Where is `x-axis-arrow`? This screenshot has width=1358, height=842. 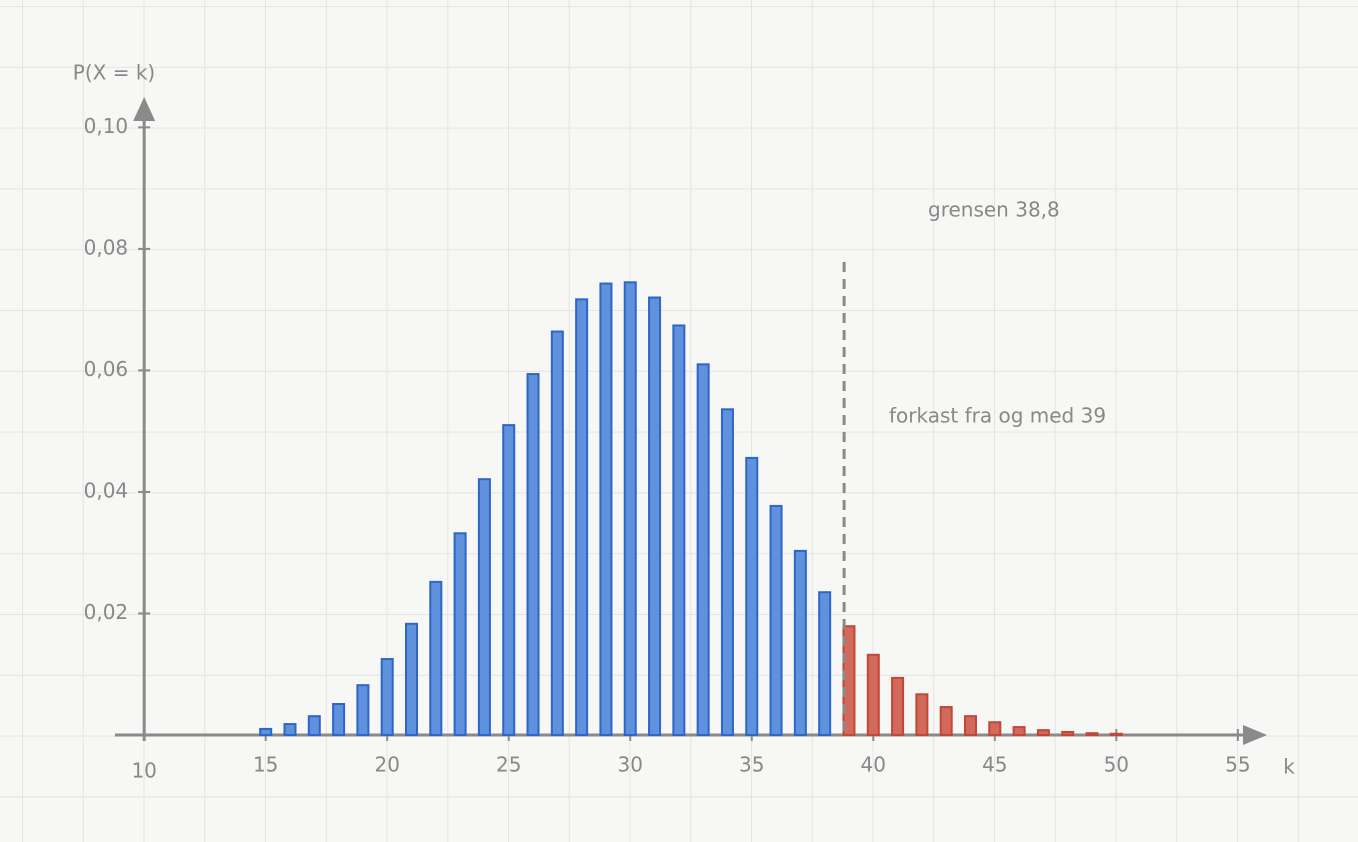 x-axis-arrow is located at coordinates (1255, 735).